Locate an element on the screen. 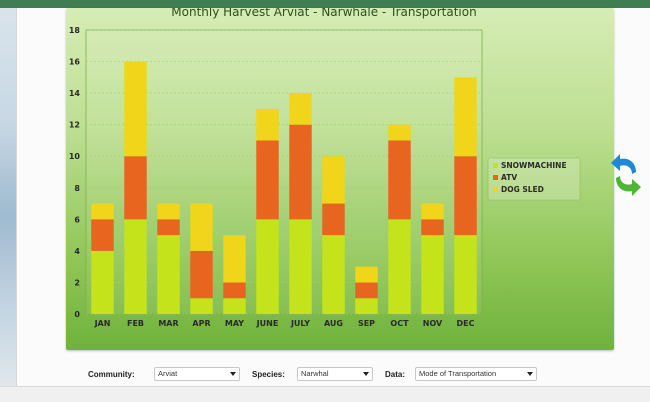  bar-dog-sled-sep is located at coordinates (366, 274).